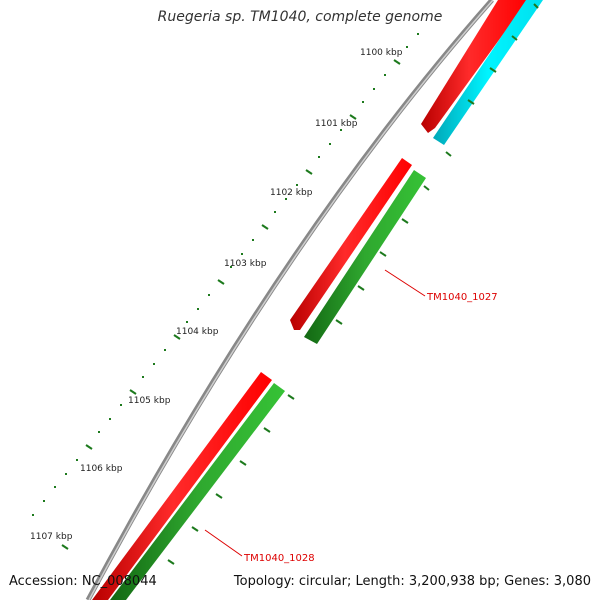 The width and height of the screenshot is (600, 600). I want to click on tick-label-1102: 1102 kbp, so click(291, 193).